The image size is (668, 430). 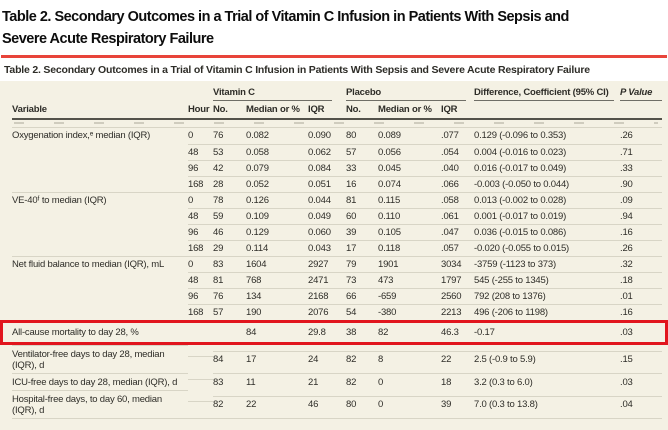 What do you see at coordinates (405, 109) in the screenshot?
I see `column-header-pl-median: Median or %` at bounding box center [405, 109].